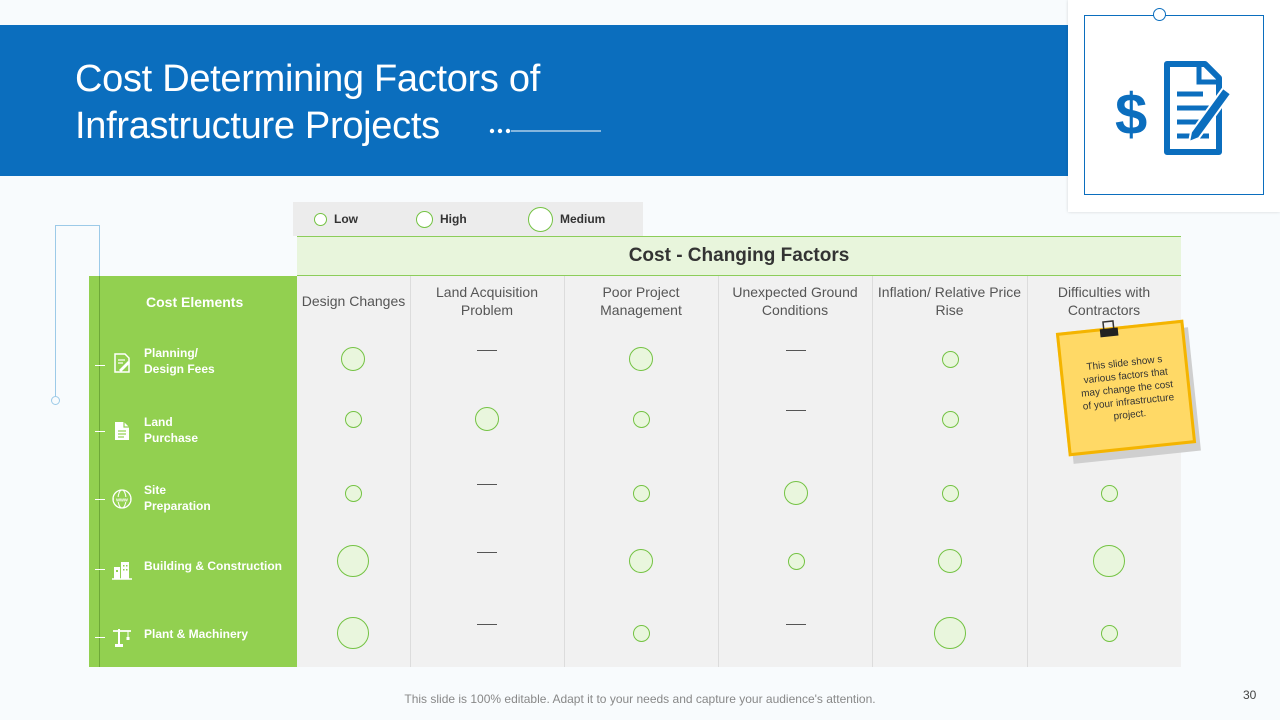 This screenshot has height=720, width=1280. I want to click on column-header-poor-project: Poor Project Management, so click(641, 301).